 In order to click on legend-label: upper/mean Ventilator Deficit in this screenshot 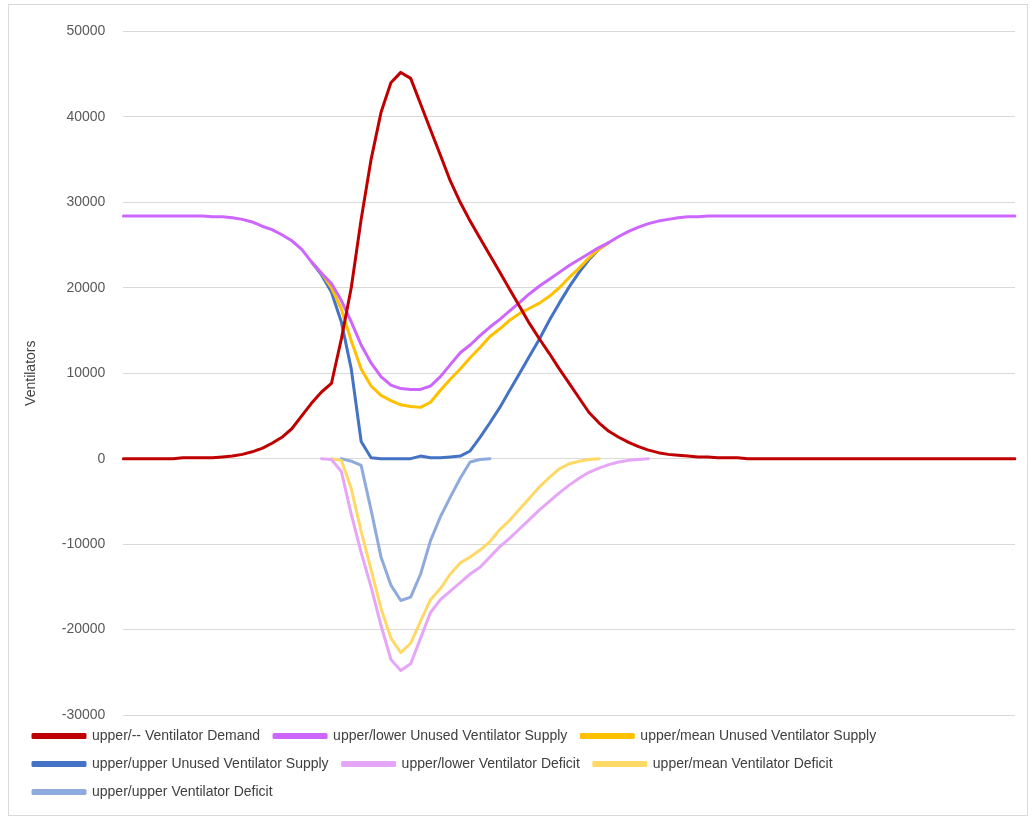, I will do `click(742, 762)`.